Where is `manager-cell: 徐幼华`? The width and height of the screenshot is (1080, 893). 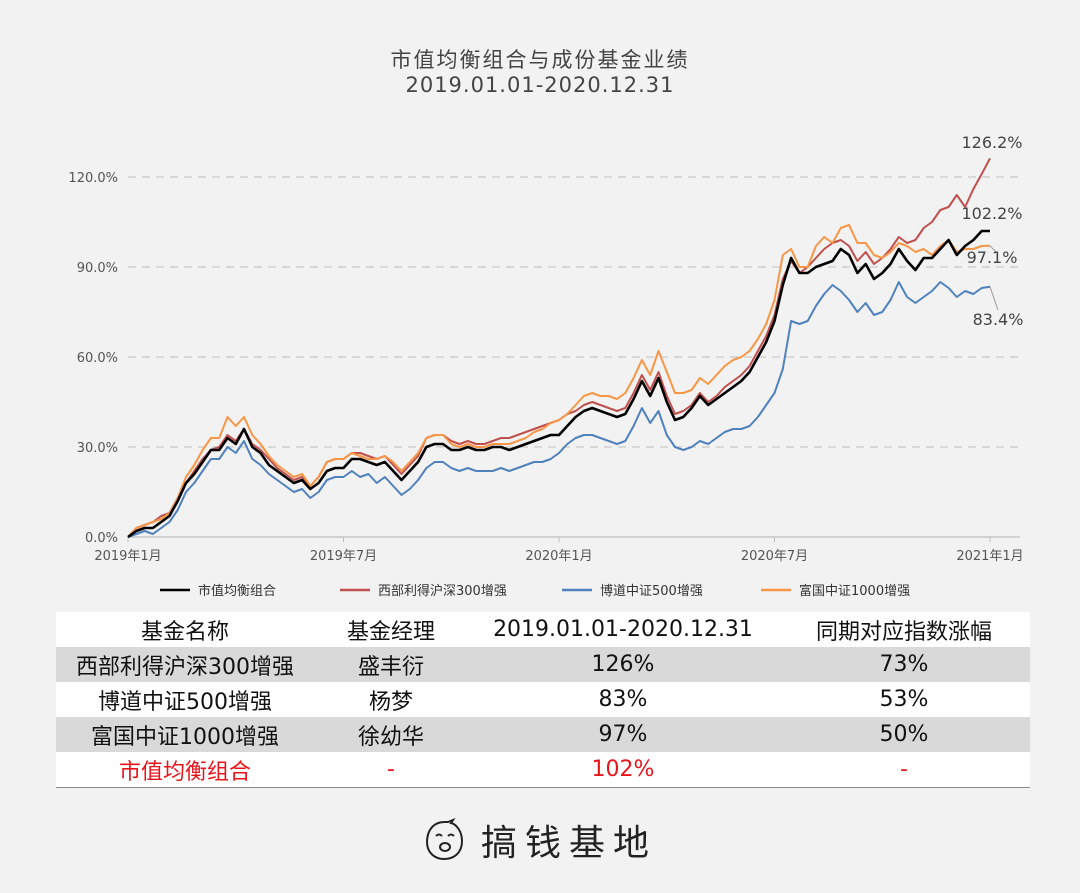
manager-cell: 徐幼华 is located at coordinates (391, 734).